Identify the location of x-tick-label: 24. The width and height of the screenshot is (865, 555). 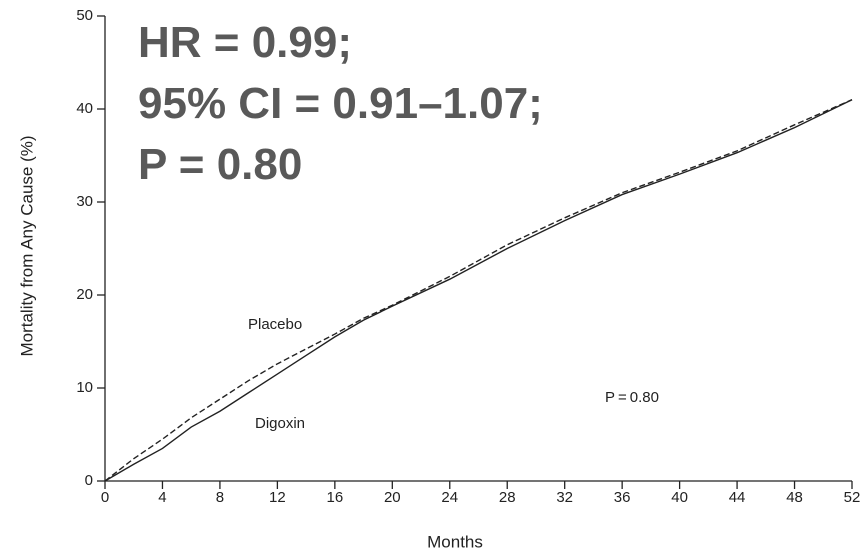
(449, 497).